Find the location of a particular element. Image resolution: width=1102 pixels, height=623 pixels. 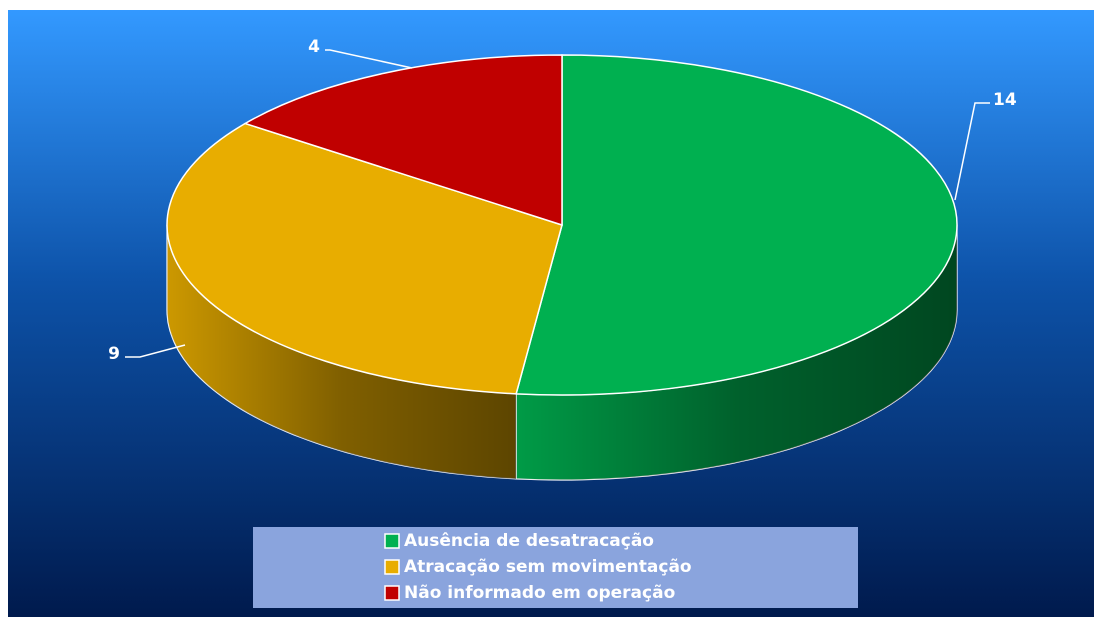

legend-box is located at coordinates (555, 567).